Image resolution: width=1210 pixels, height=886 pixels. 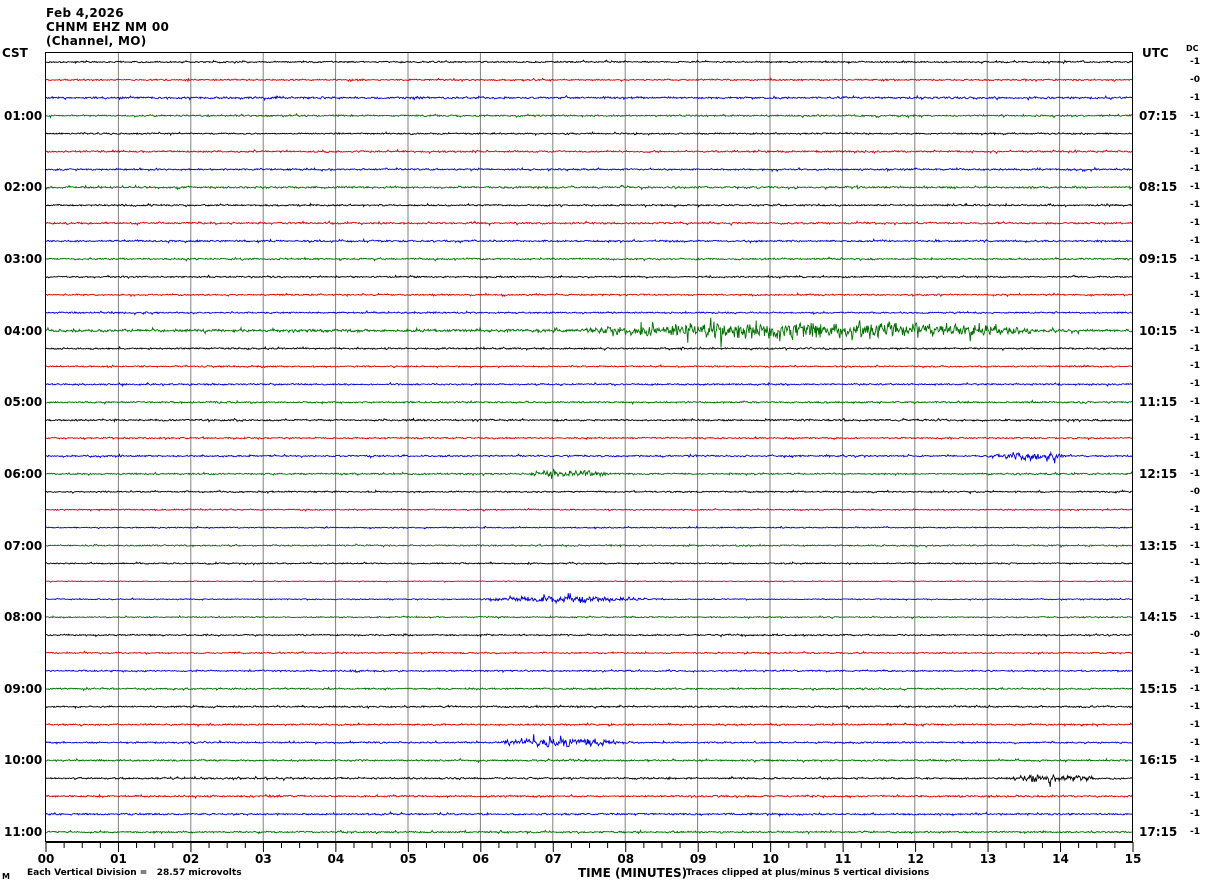 I want to click on axis-label-cst: CST, so click(x=15, y=53).